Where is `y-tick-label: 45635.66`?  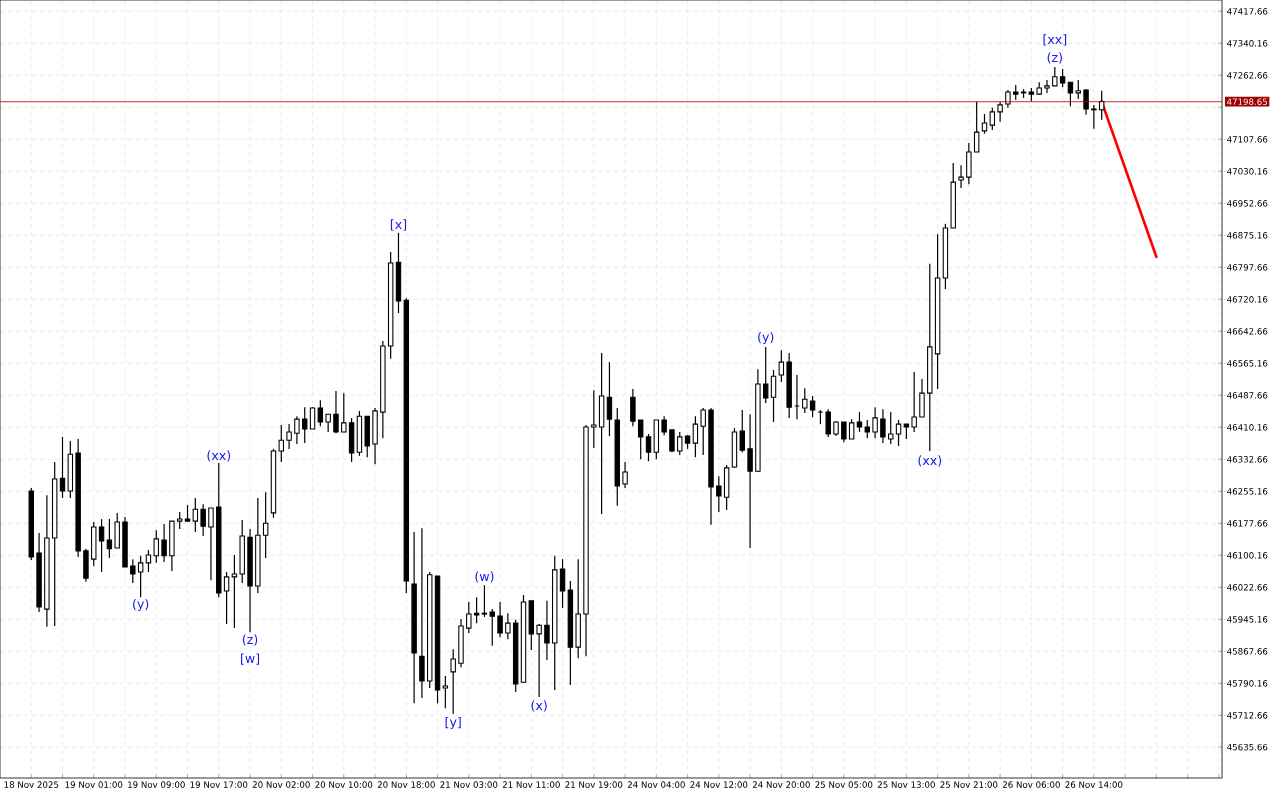 y-tick-label: 45635.66 is located at coordinates (1247, 747).